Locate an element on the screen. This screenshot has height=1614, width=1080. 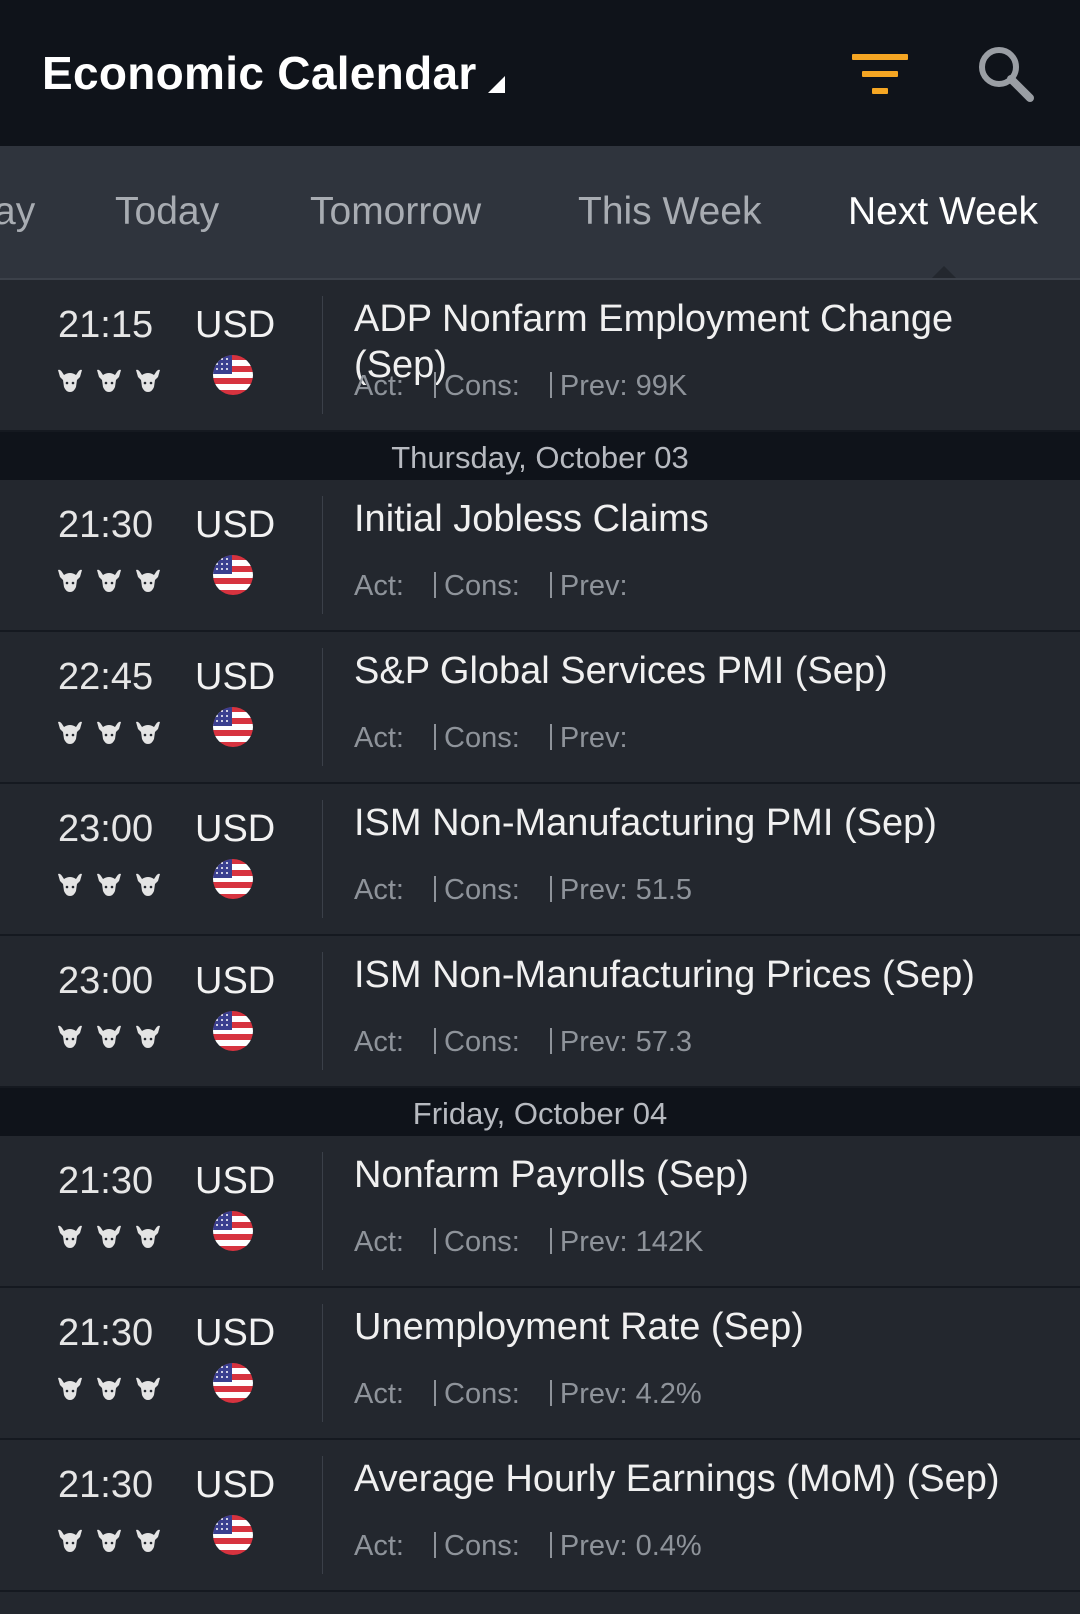
event-values: Act: Cons: Prev: 57.3 is located at coordinates (523, 1042).